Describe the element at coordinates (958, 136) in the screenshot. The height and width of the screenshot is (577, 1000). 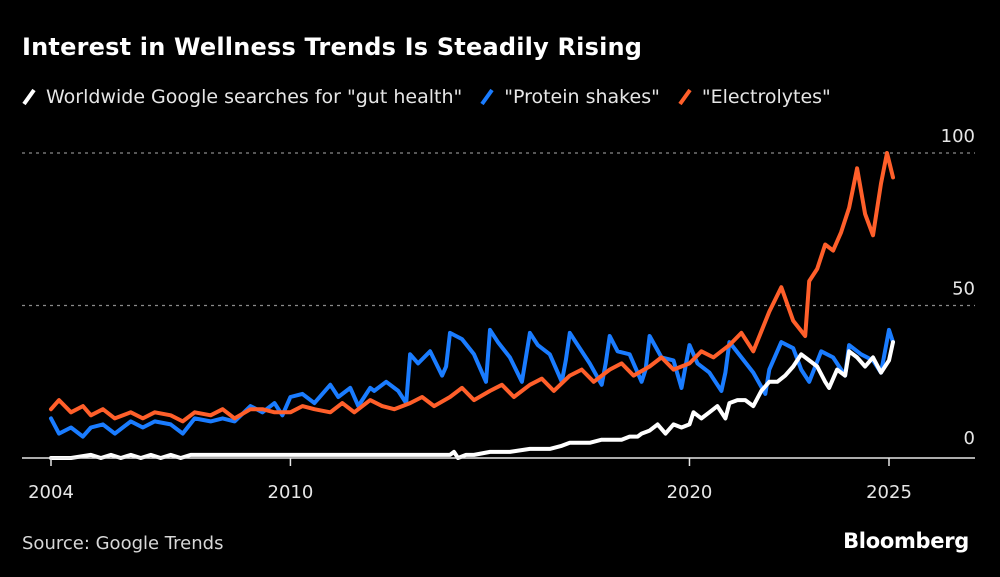
I see `y-tick-label: 100` at that location.